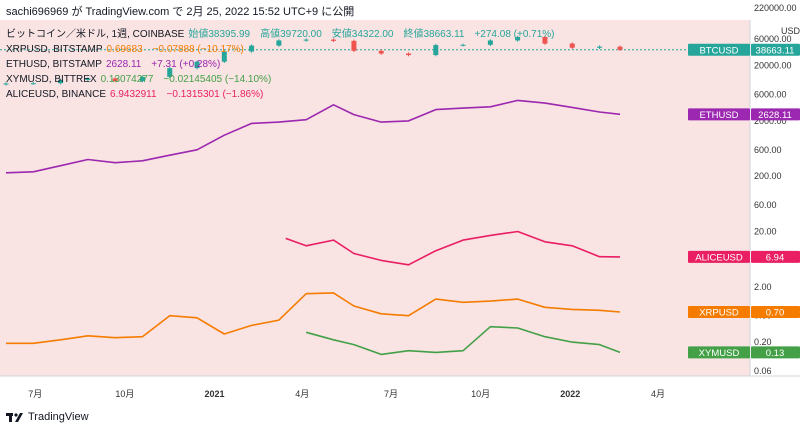 The image size is (800, 433). I want to click on x-tick-label: 2022, so click(570, 394).